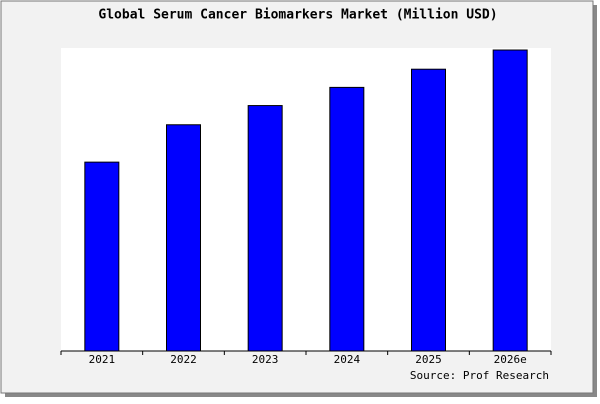 The image size is (600, 404). I want to click on x-tick-label: 2022, so click(183, 359).